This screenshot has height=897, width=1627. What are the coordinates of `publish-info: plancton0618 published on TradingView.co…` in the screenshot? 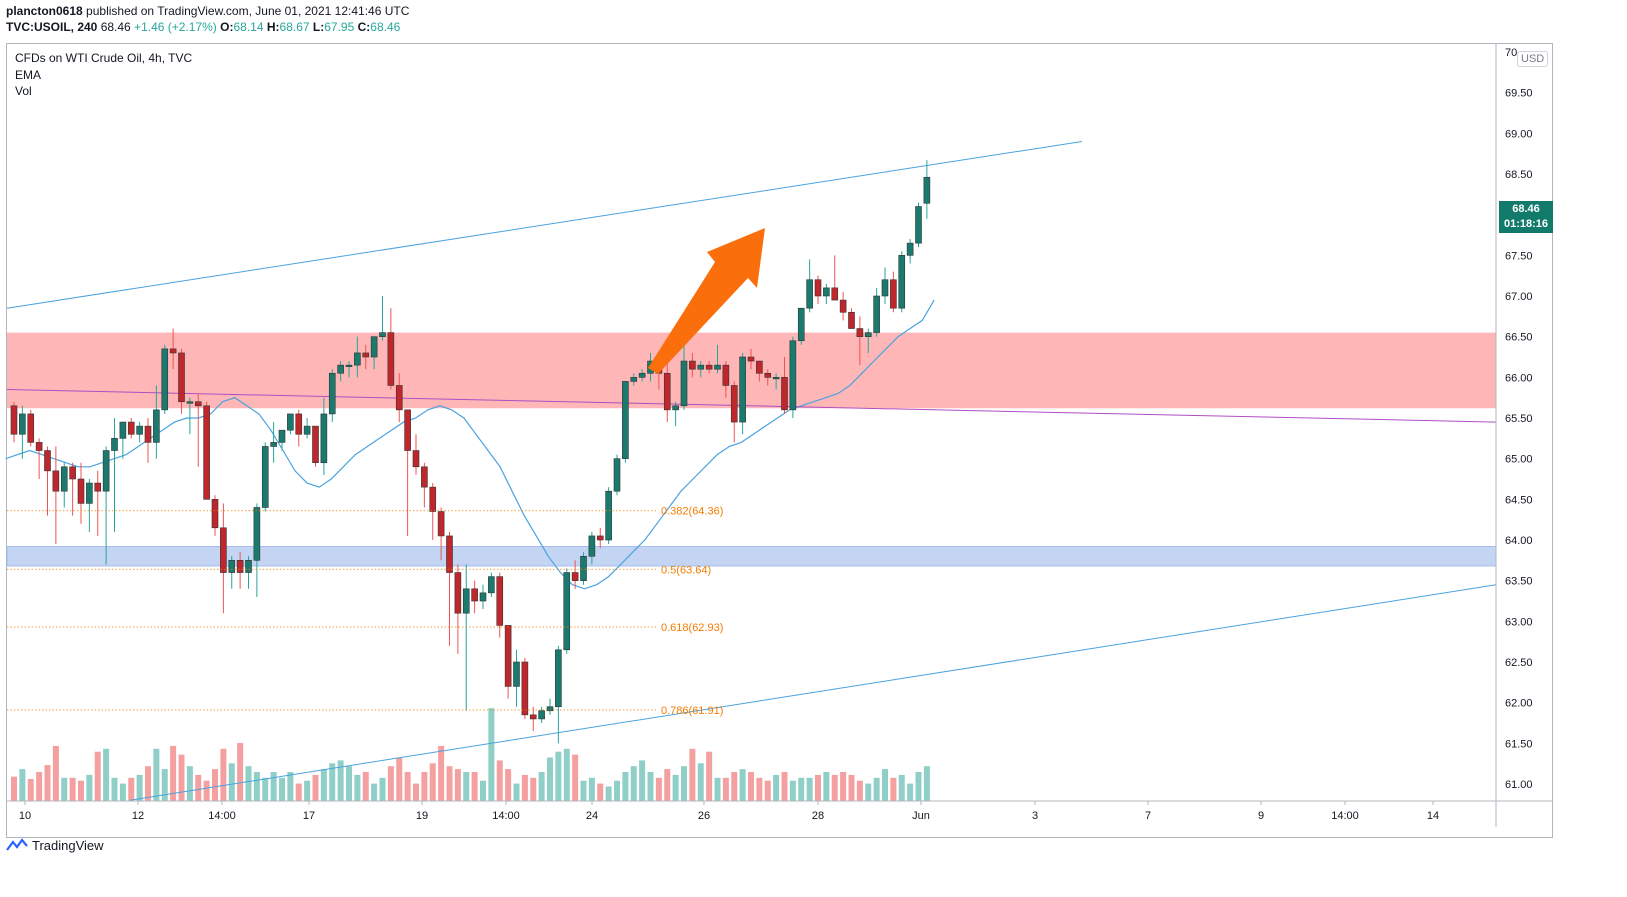 It's located at (207, 11).